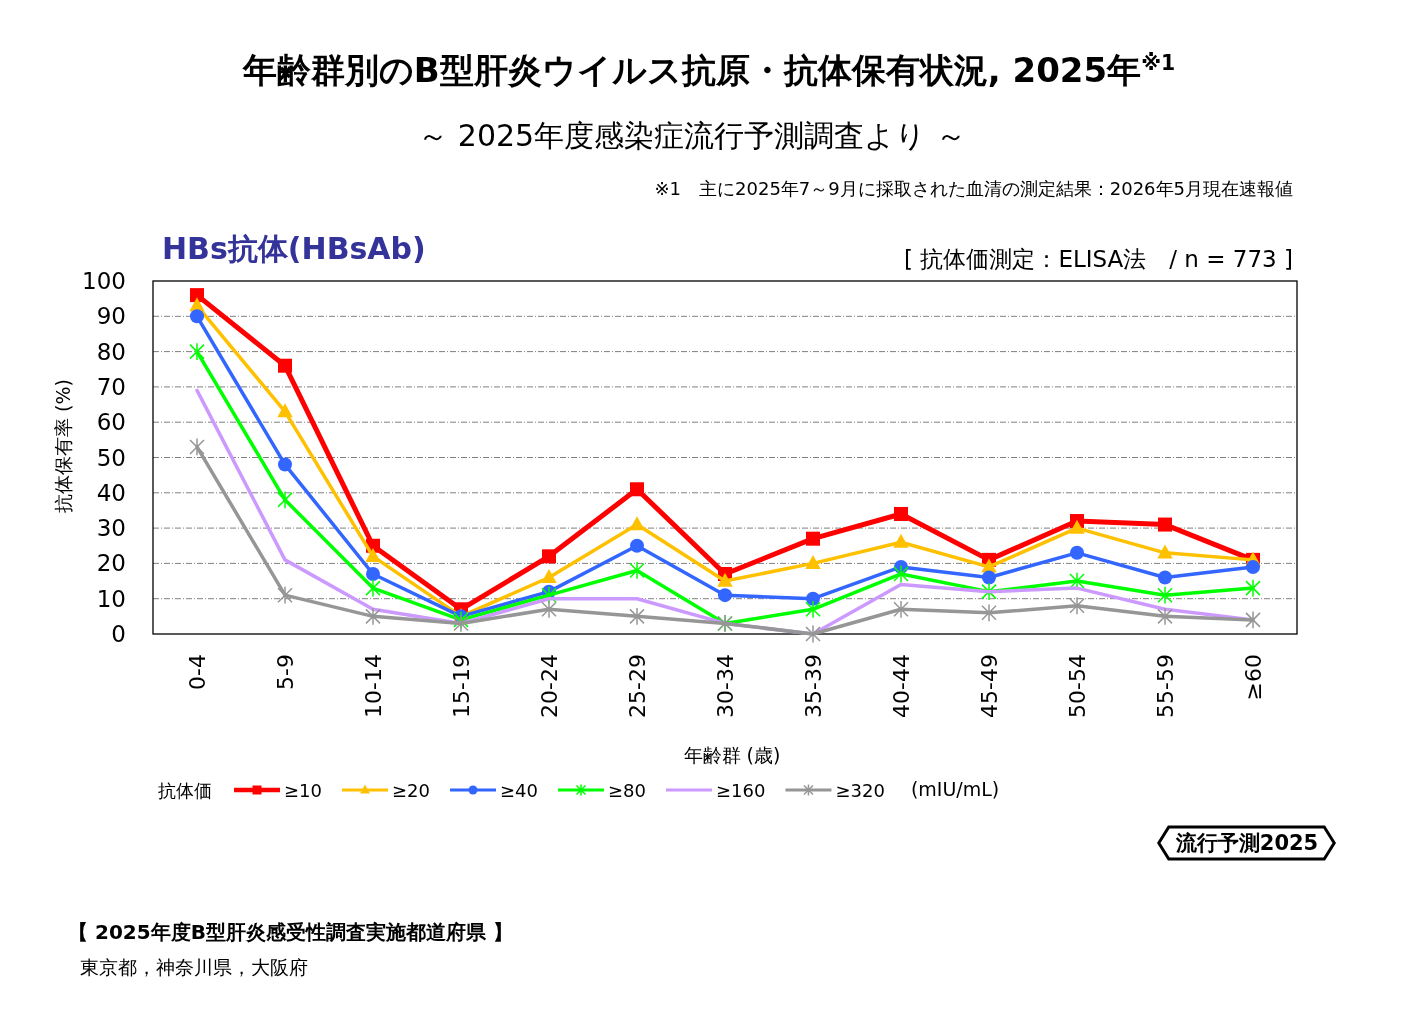 This screenshot has height=1012, width=1418. What do you see at coordinates (901, 686) in the screenshot?
I see `x-tick-label: 40-44` at bounding box center [901, 686].